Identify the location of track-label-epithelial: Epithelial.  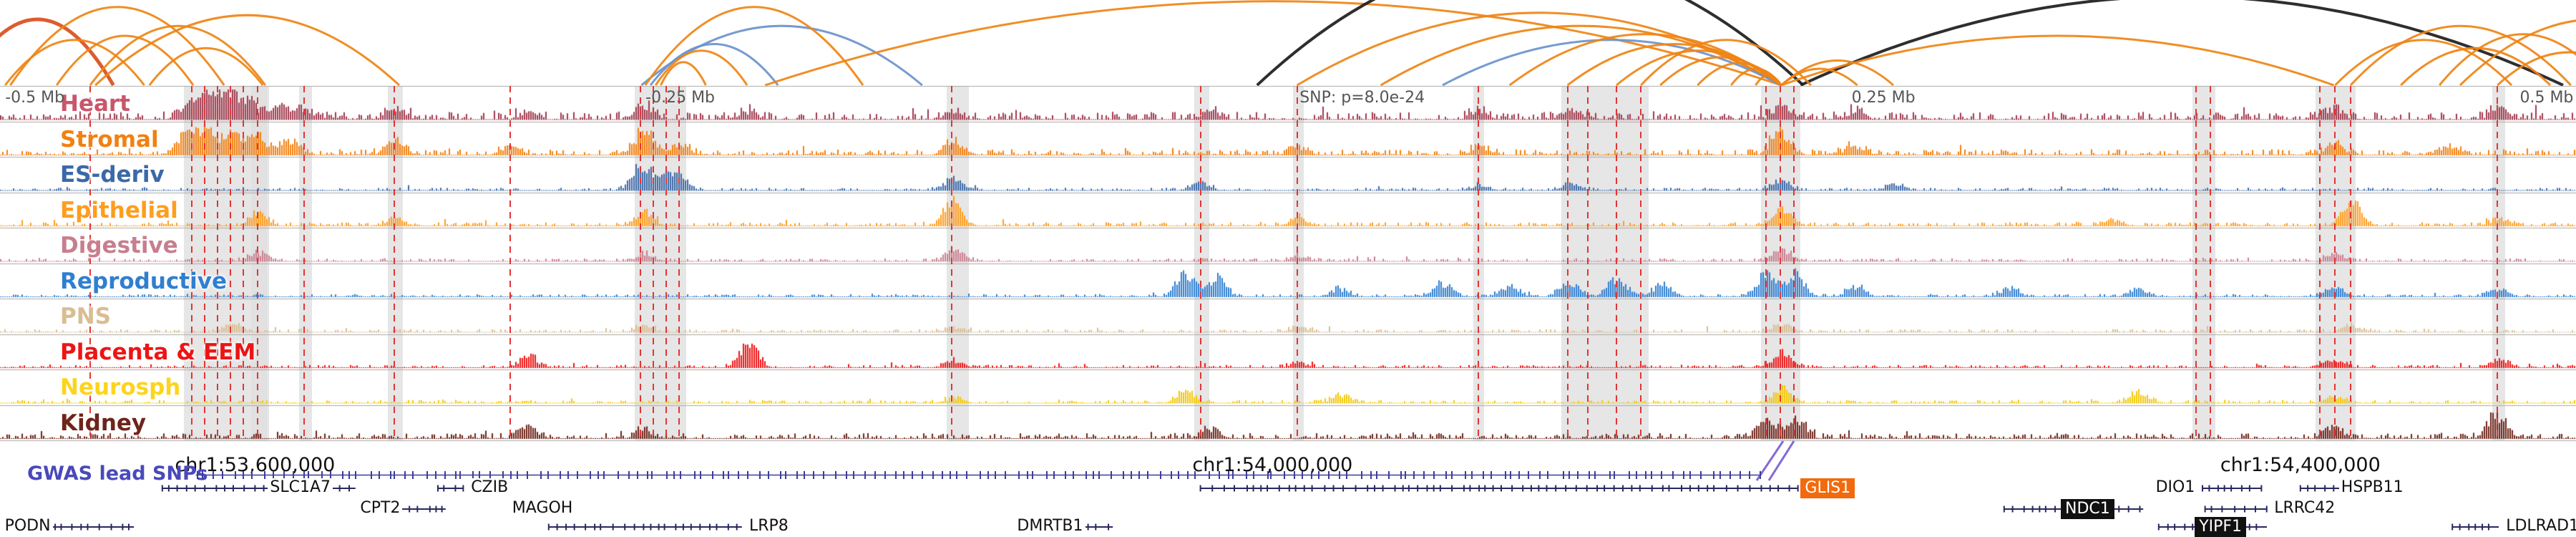
(119, 210).